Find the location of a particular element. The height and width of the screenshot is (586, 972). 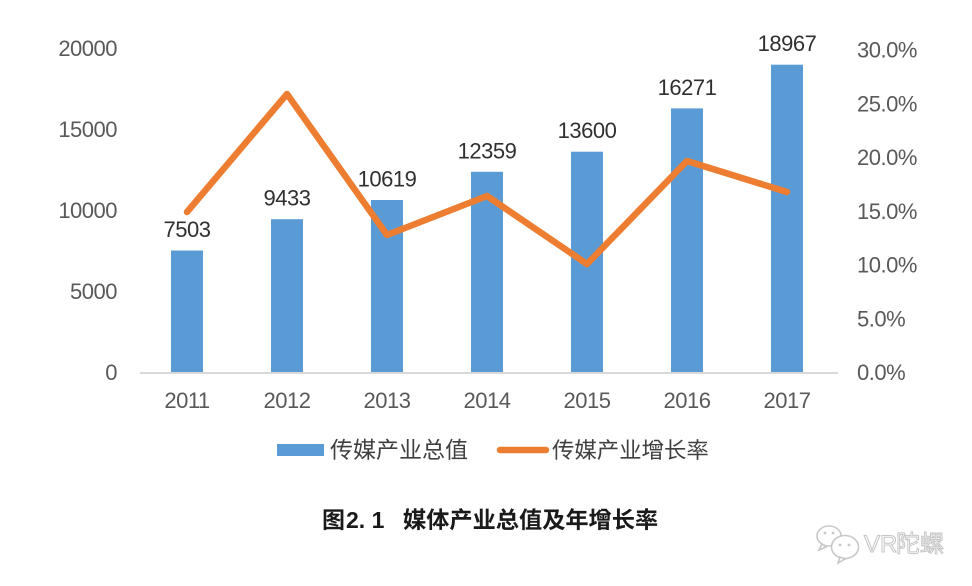

svg-text: 10619 is located at coordinates (387, 178).